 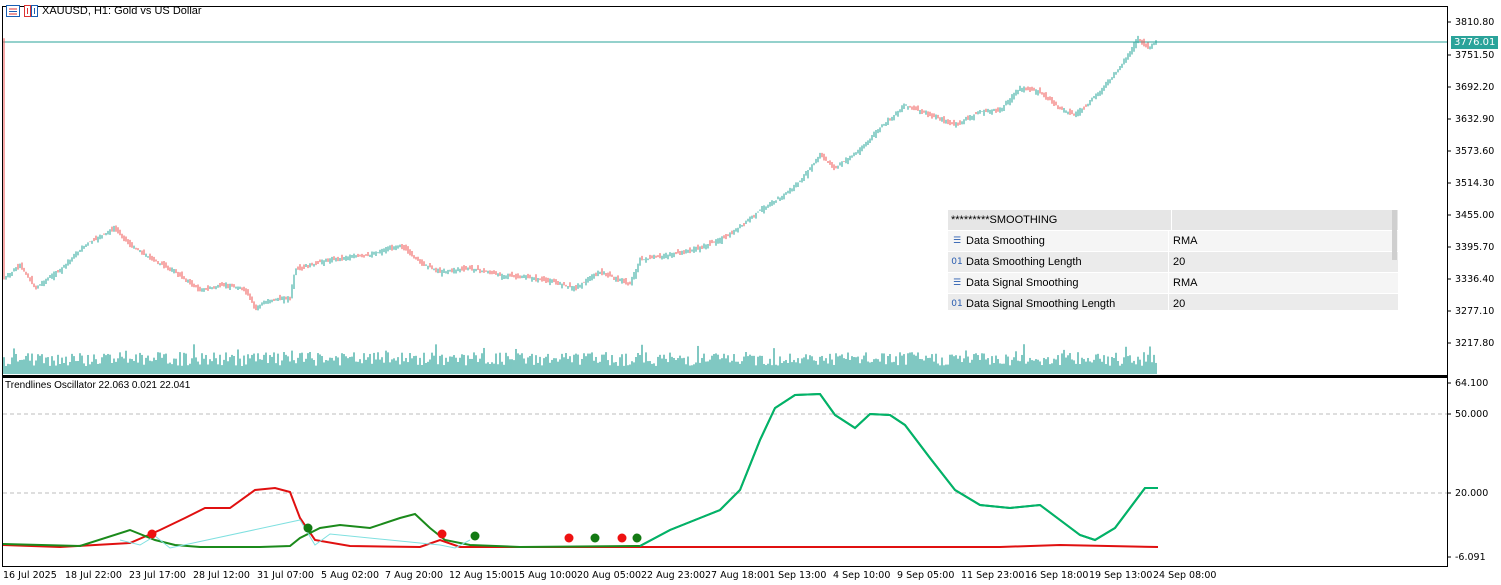 What do you see at coordinates (898, 469) in the screenshot?
I see `oscillator-bull-line` at bounding box center [898, 469].